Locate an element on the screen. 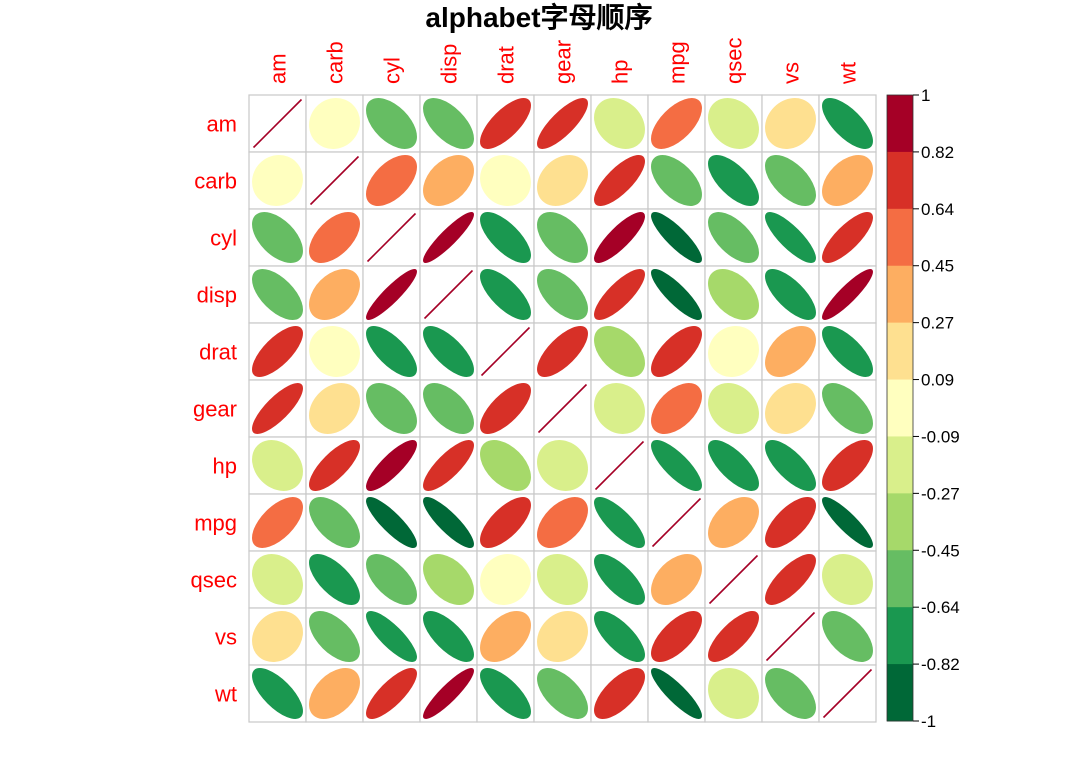 This screenshot has height=771, width=1080. column-label: hp is located at coordinates (620, 72).